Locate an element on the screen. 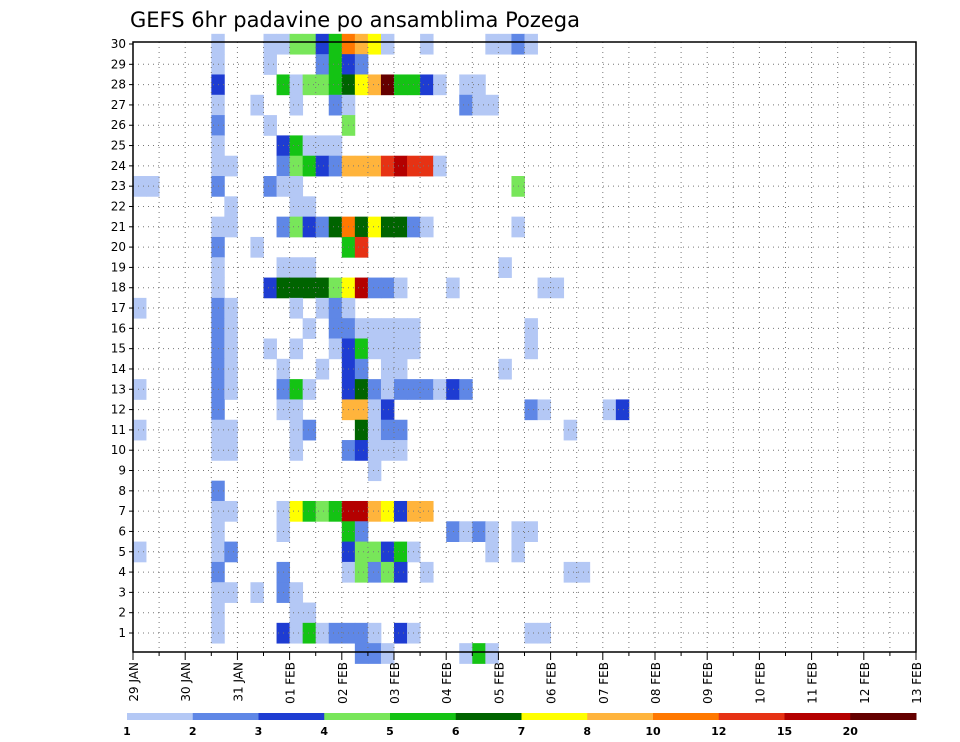 The width and height of the screenshot is (960, 742). y-tick-label: 13 is located at coordinates (118, 389).